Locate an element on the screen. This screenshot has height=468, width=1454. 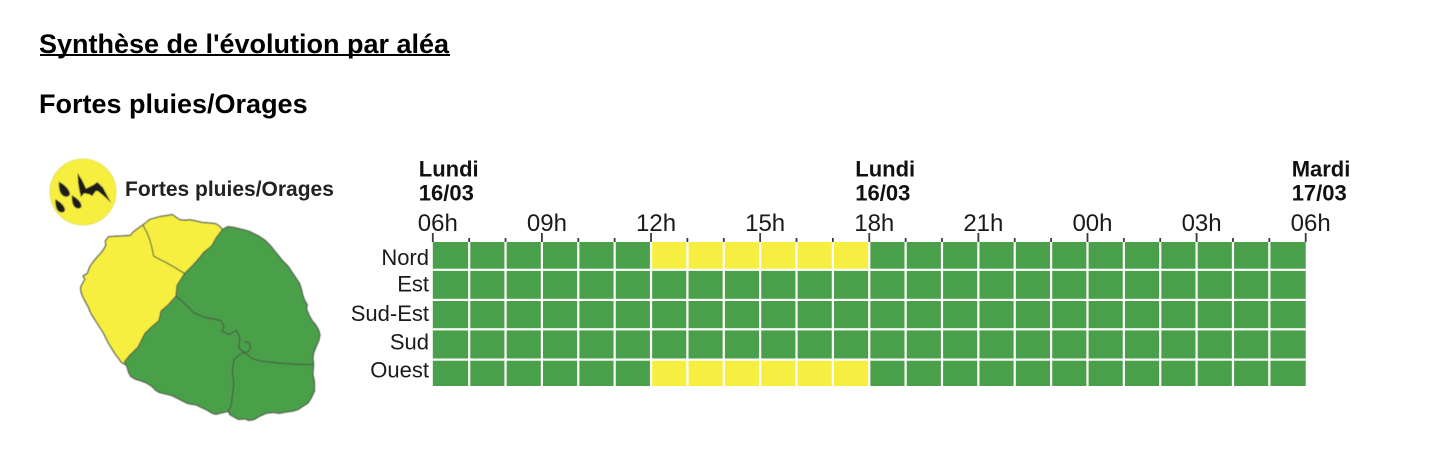
svg-text: 21h is located at coordinates (983, 223).